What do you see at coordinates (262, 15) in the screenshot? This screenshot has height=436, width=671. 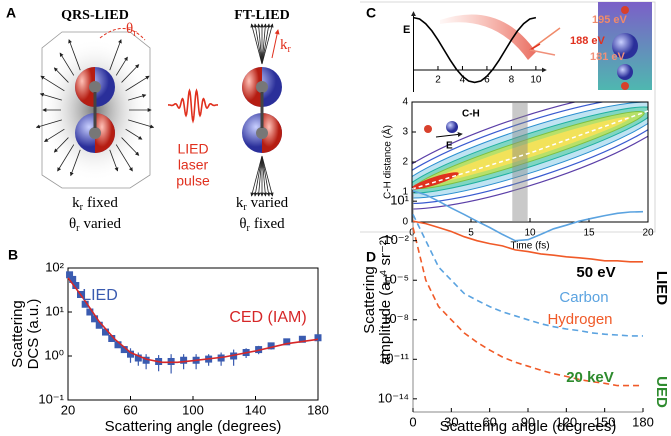 I see `method-title: FT-LIED` at bounding box center [262, 15].